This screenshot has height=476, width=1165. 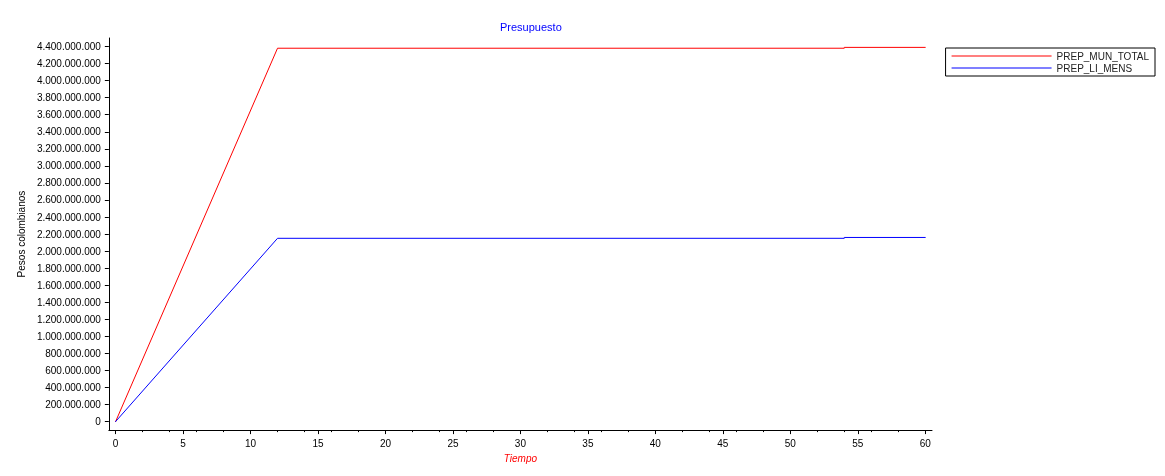 I want to click on y-tick-label: 3.400.000.000, so click(x=69, y=132).